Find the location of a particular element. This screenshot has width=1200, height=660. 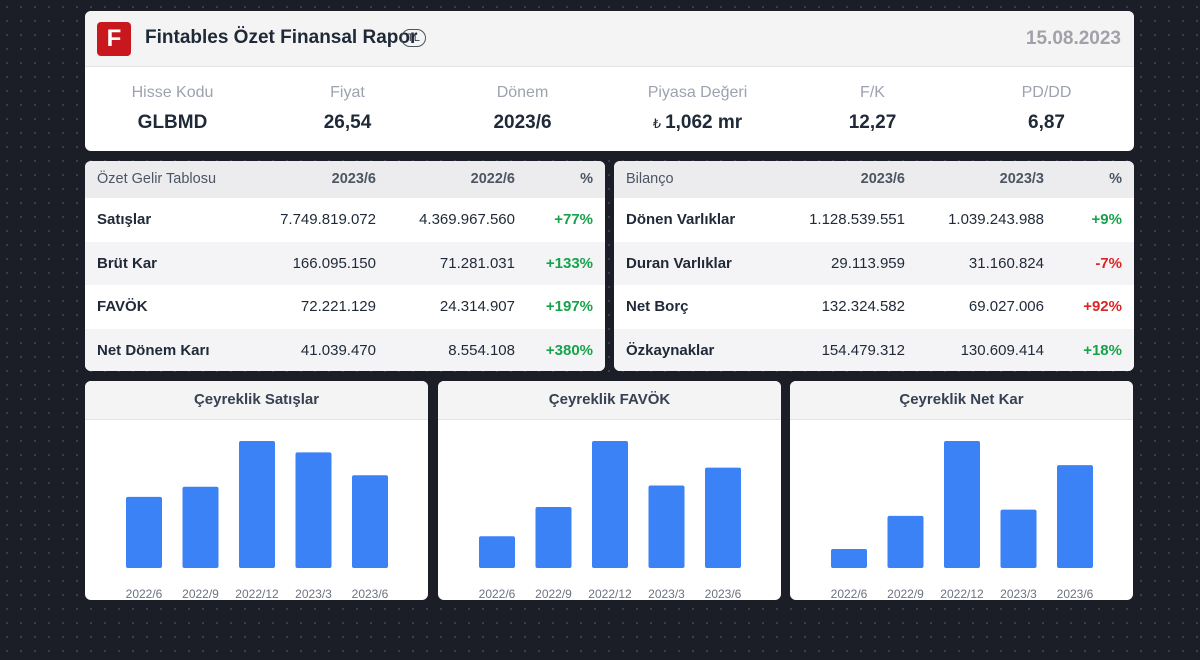

row-label: FAVÖK is located at coordinates (122, 306).